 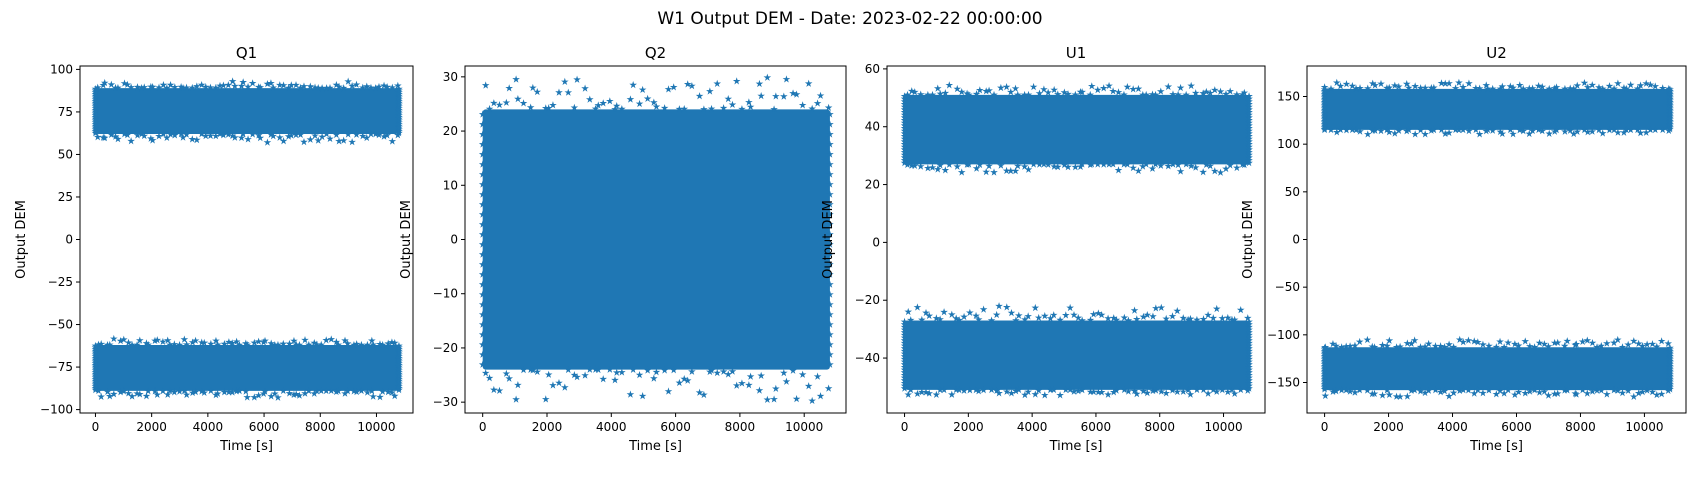 I want to click on y-tick-label: −25, so click(x=60, y=282).